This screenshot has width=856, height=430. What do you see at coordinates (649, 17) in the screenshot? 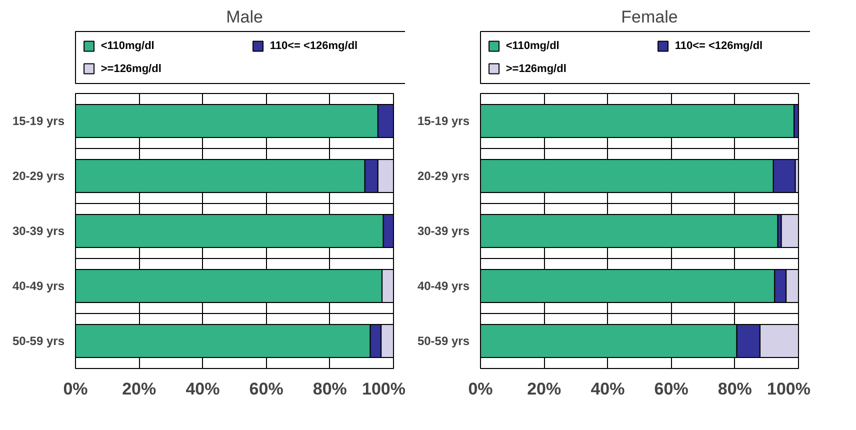
I see `chart-title: Female` at bounding box center [649, 17].